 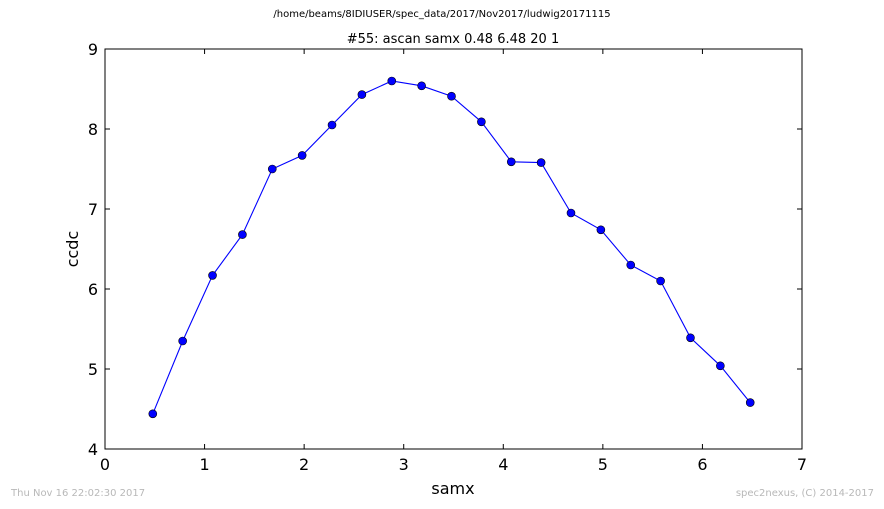 I want to click on x-tick-label: 7, so click(x=802, y=464).